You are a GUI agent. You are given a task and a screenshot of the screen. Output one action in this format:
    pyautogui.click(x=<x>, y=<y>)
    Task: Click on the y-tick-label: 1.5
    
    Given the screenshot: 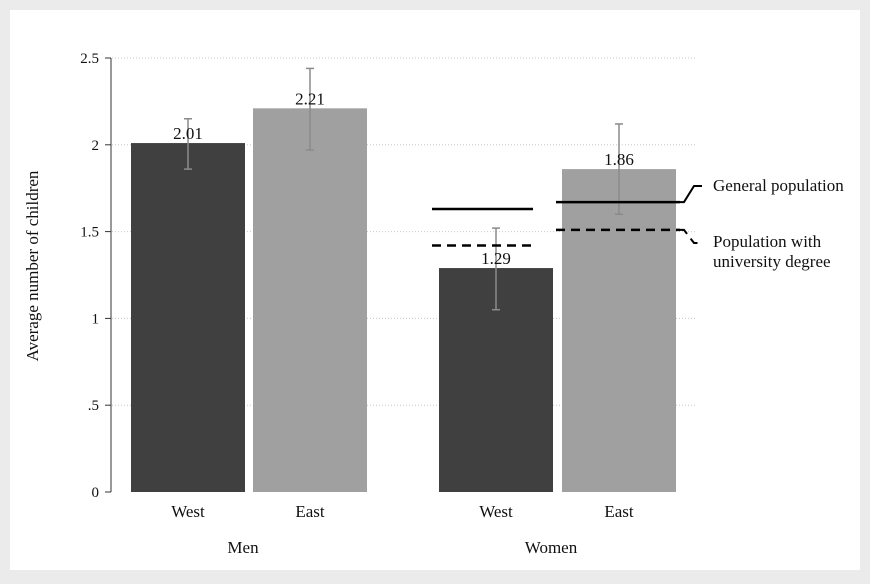 What is the action you would take?
    pyautogui.click(x=89, y=233)
    